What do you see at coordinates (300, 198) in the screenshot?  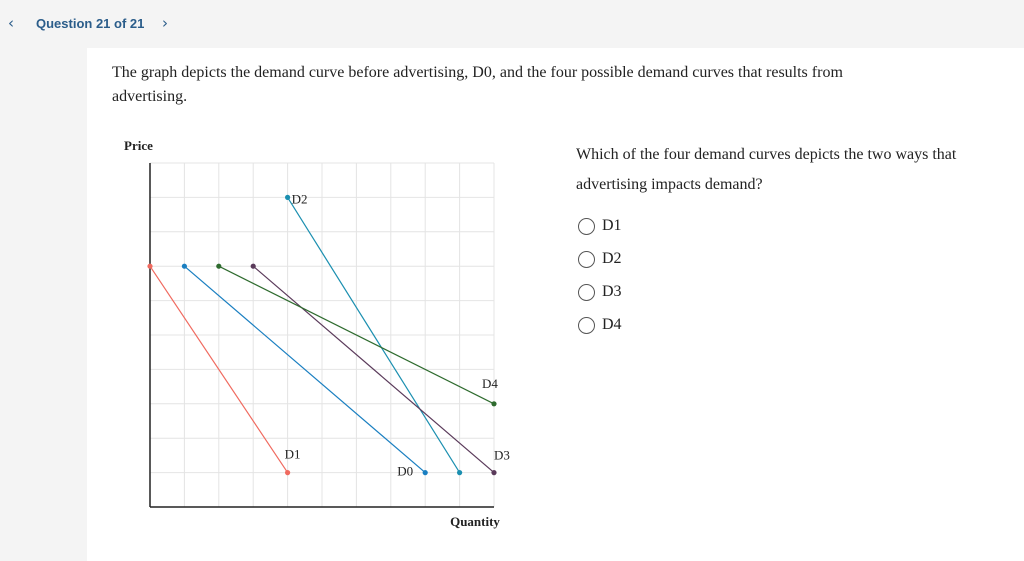 I see `series-label: D2` at bounding box center [300, 198].